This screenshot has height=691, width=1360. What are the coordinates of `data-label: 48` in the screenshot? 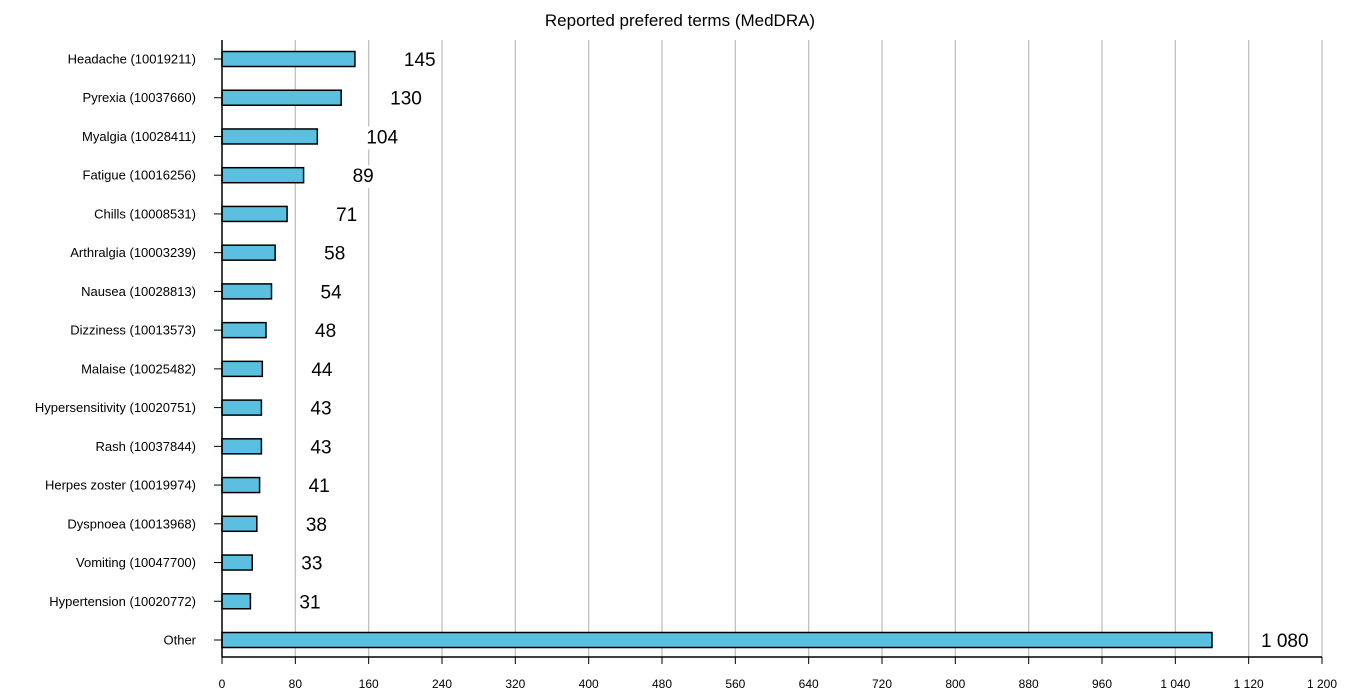 It's located at (325, 331).